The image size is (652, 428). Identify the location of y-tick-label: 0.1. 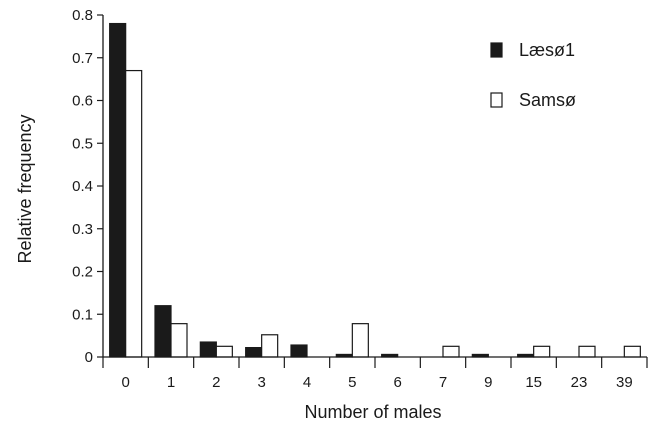
(82, 314).